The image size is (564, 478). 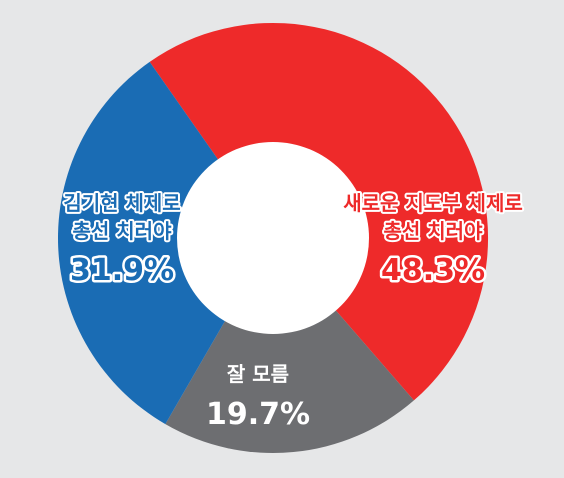 I want to click on label-group-new-leadership: 새로운 지도부 체제로 총선 치러야 48.3%, so click(x=433, y=240).